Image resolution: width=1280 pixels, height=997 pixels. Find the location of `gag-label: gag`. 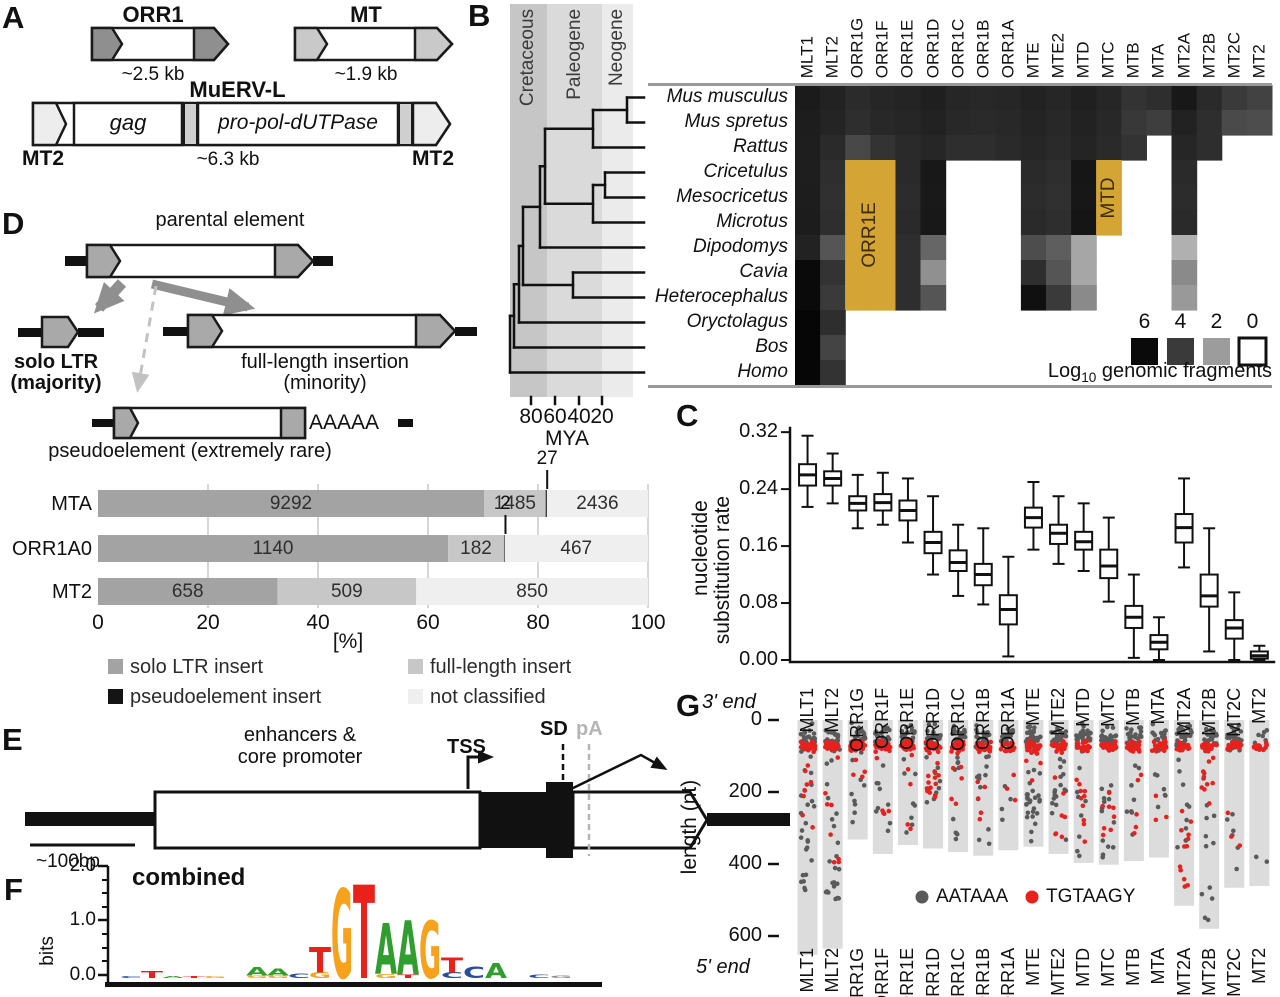

gag-label: gag is located at coordinates (128, 122).